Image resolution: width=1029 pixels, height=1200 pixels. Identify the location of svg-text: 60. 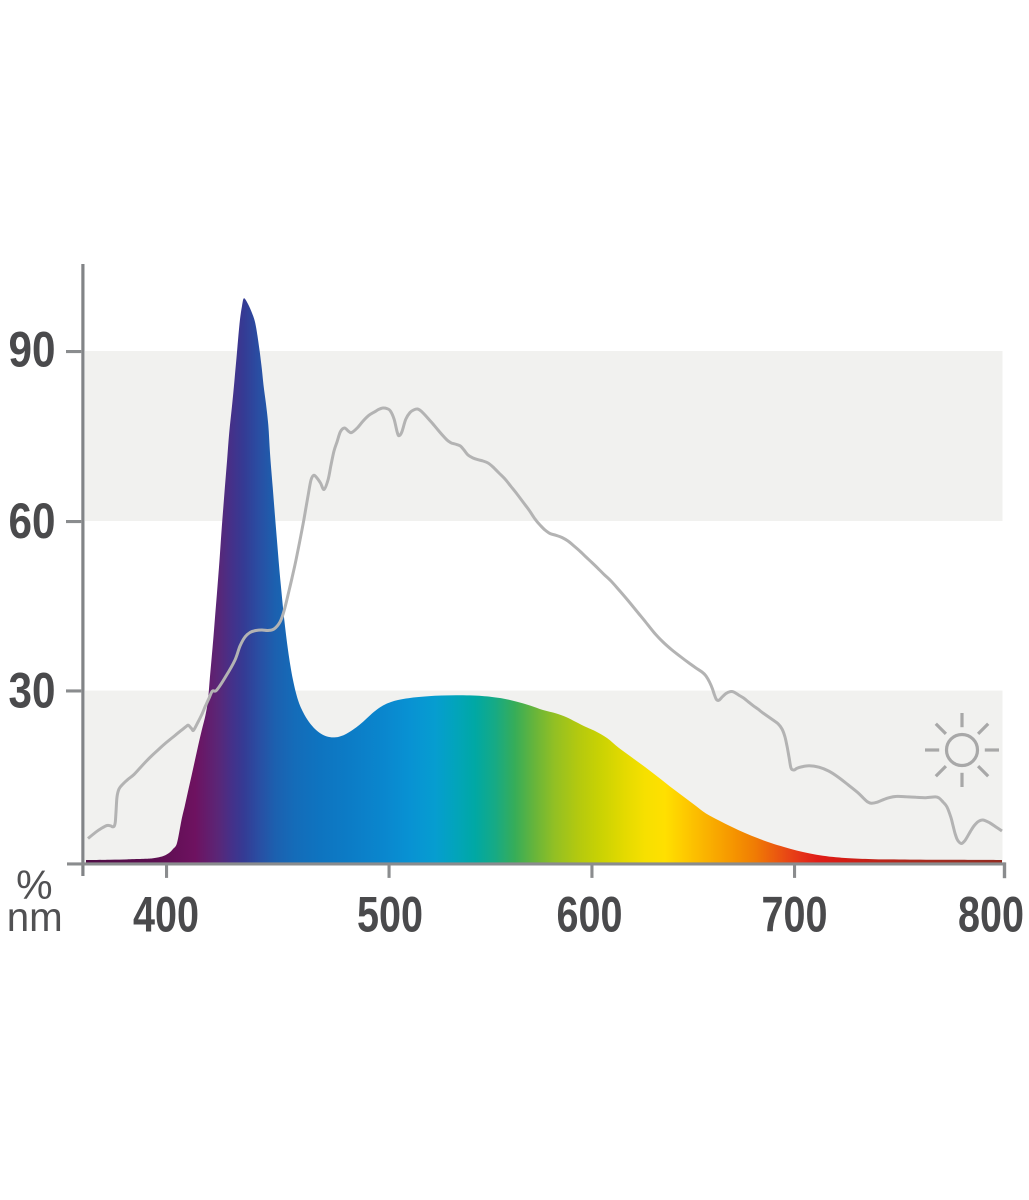
(32, 521).